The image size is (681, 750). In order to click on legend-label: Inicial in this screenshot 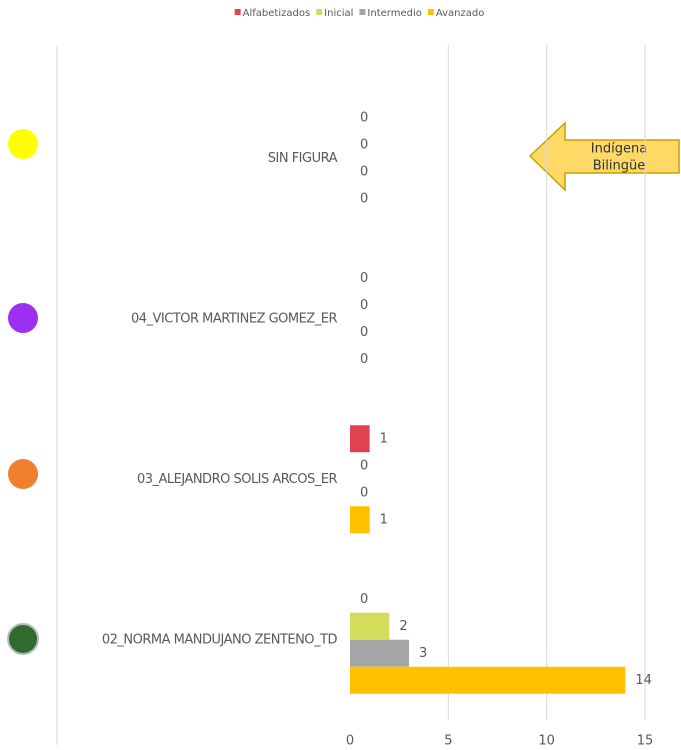, I will do `click(338, 13)`.